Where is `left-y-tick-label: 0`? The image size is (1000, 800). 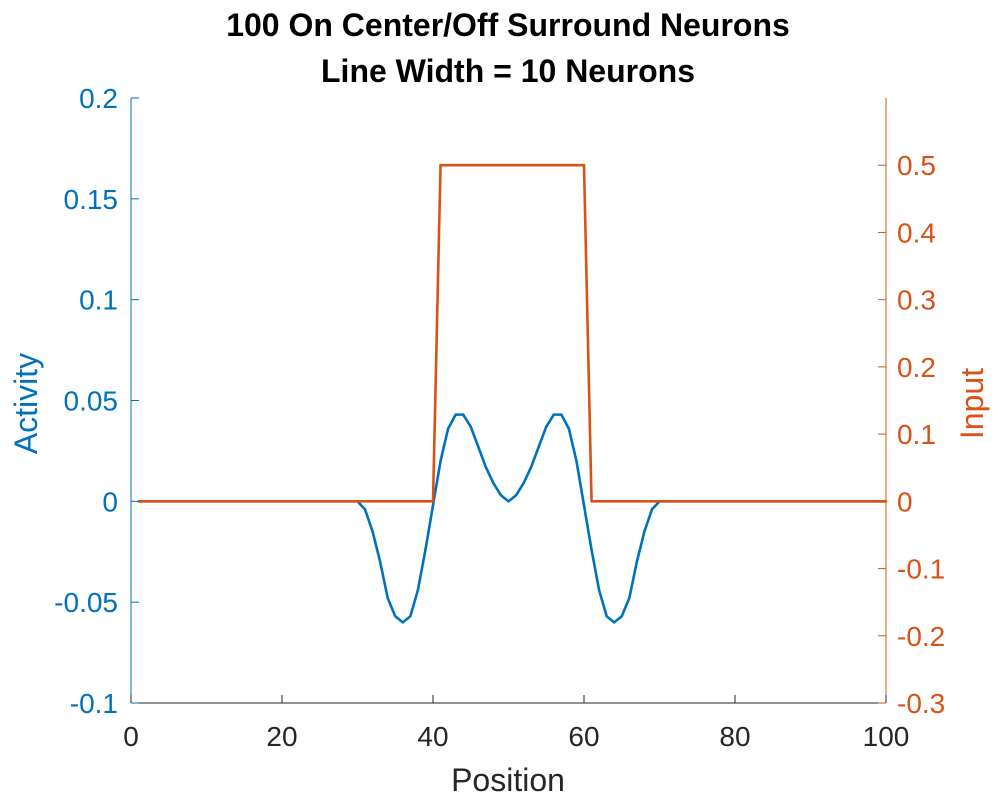 left-y-tick-label: 0 is located at coordinates (110, 501).